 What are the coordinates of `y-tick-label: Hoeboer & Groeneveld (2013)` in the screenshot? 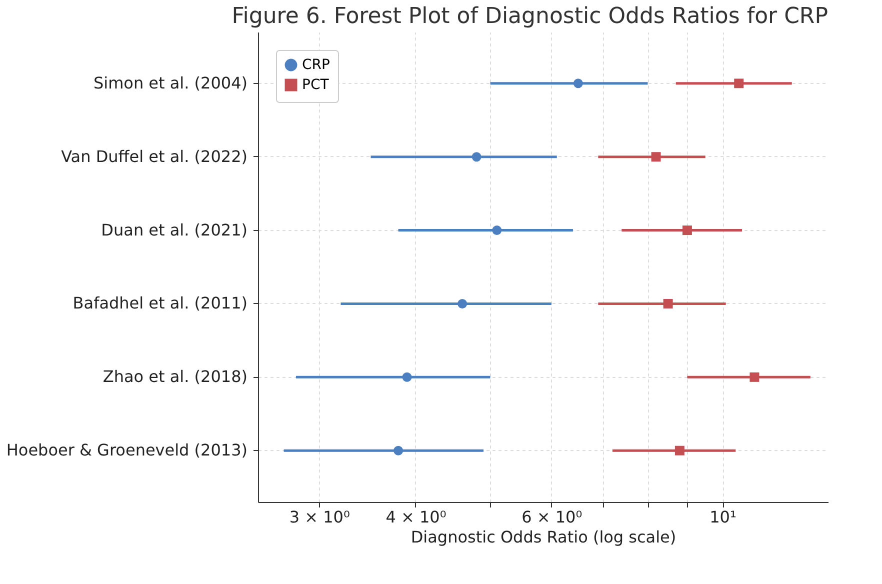 It's located at (127, 450).